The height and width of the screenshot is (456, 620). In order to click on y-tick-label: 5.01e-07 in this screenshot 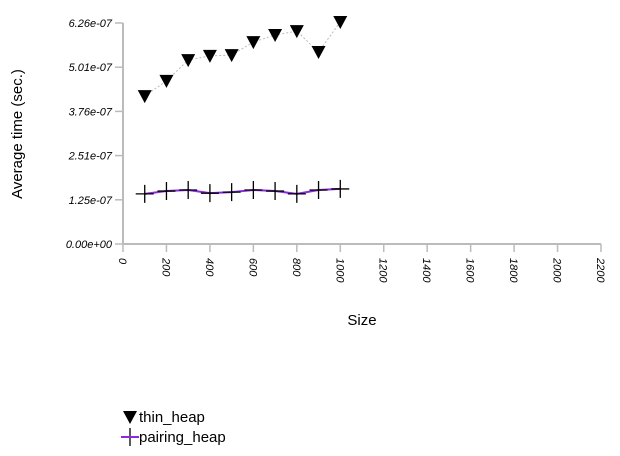, I will do `click(91, 68)`.